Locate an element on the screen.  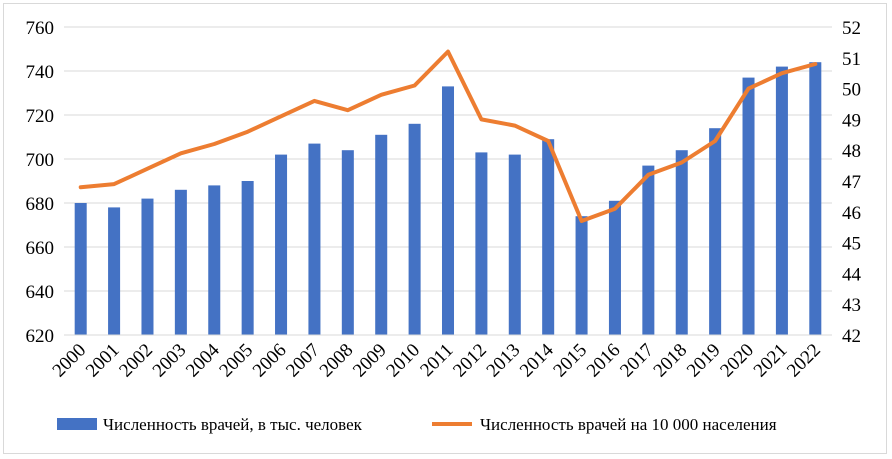
x-tick-label: 2021 is located at coordinates (771, 361).